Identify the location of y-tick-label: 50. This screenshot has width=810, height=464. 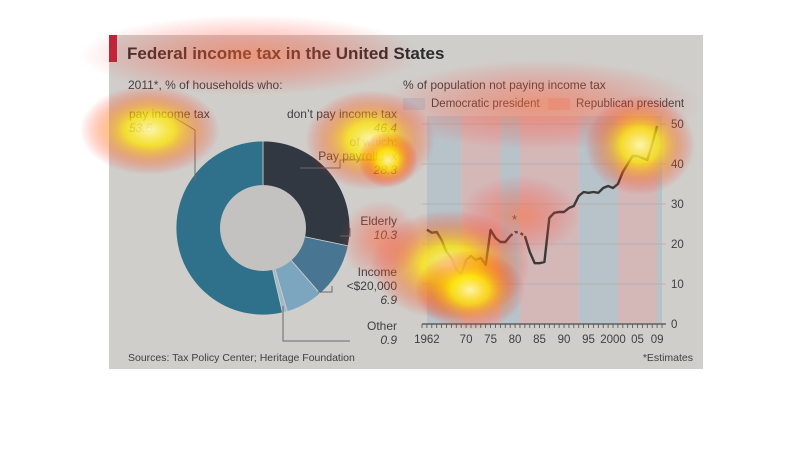
(677, 125).